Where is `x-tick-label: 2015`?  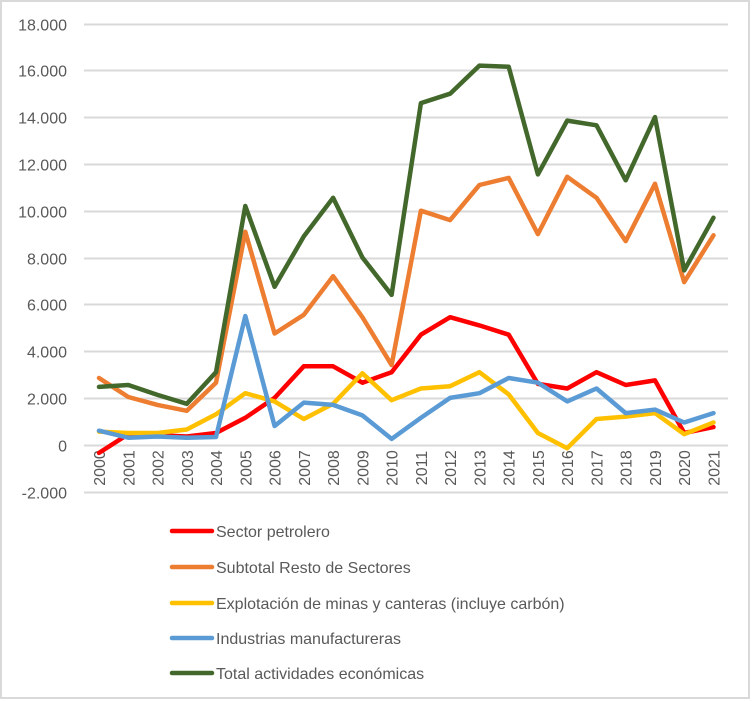 x-tick-label: 2015 is located at coordinates (539, 468).